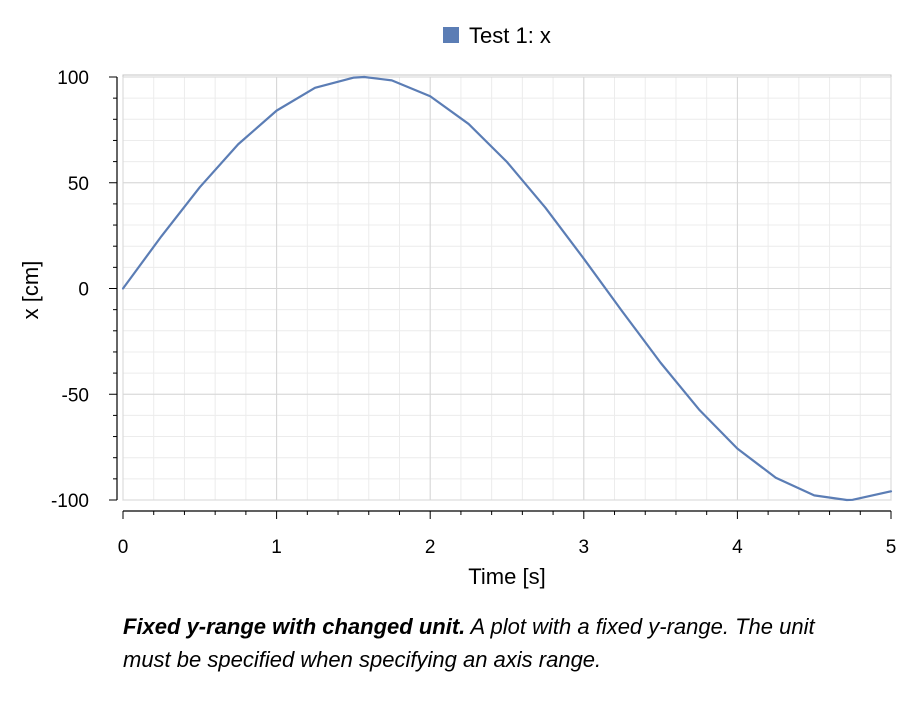  I want to click on legend: Test 1: x, so click(497, 35).